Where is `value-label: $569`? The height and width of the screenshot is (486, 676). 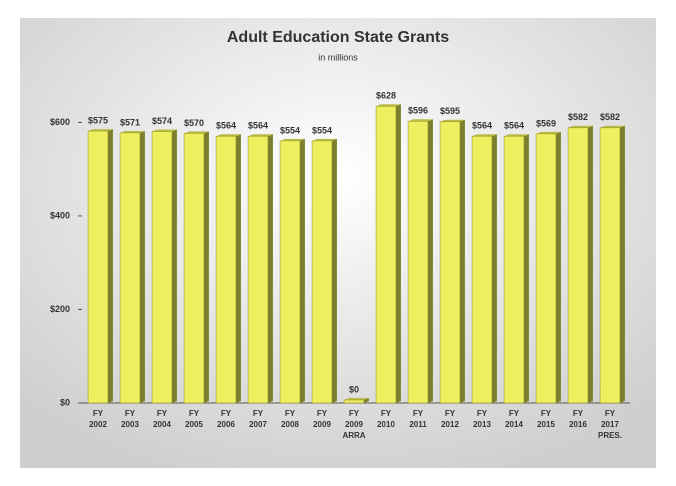
value-label: $569 is located at coordinates (546, 123).